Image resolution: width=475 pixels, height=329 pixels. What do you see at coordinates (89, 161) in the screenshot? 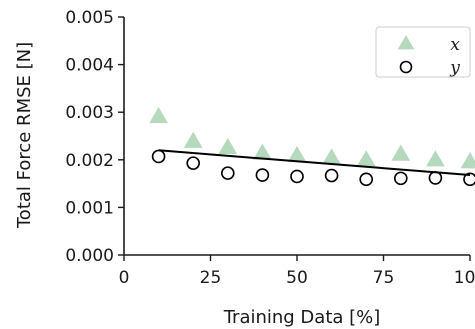
I see `y-tick-label: 0.002` at bounding box center [89, 161].